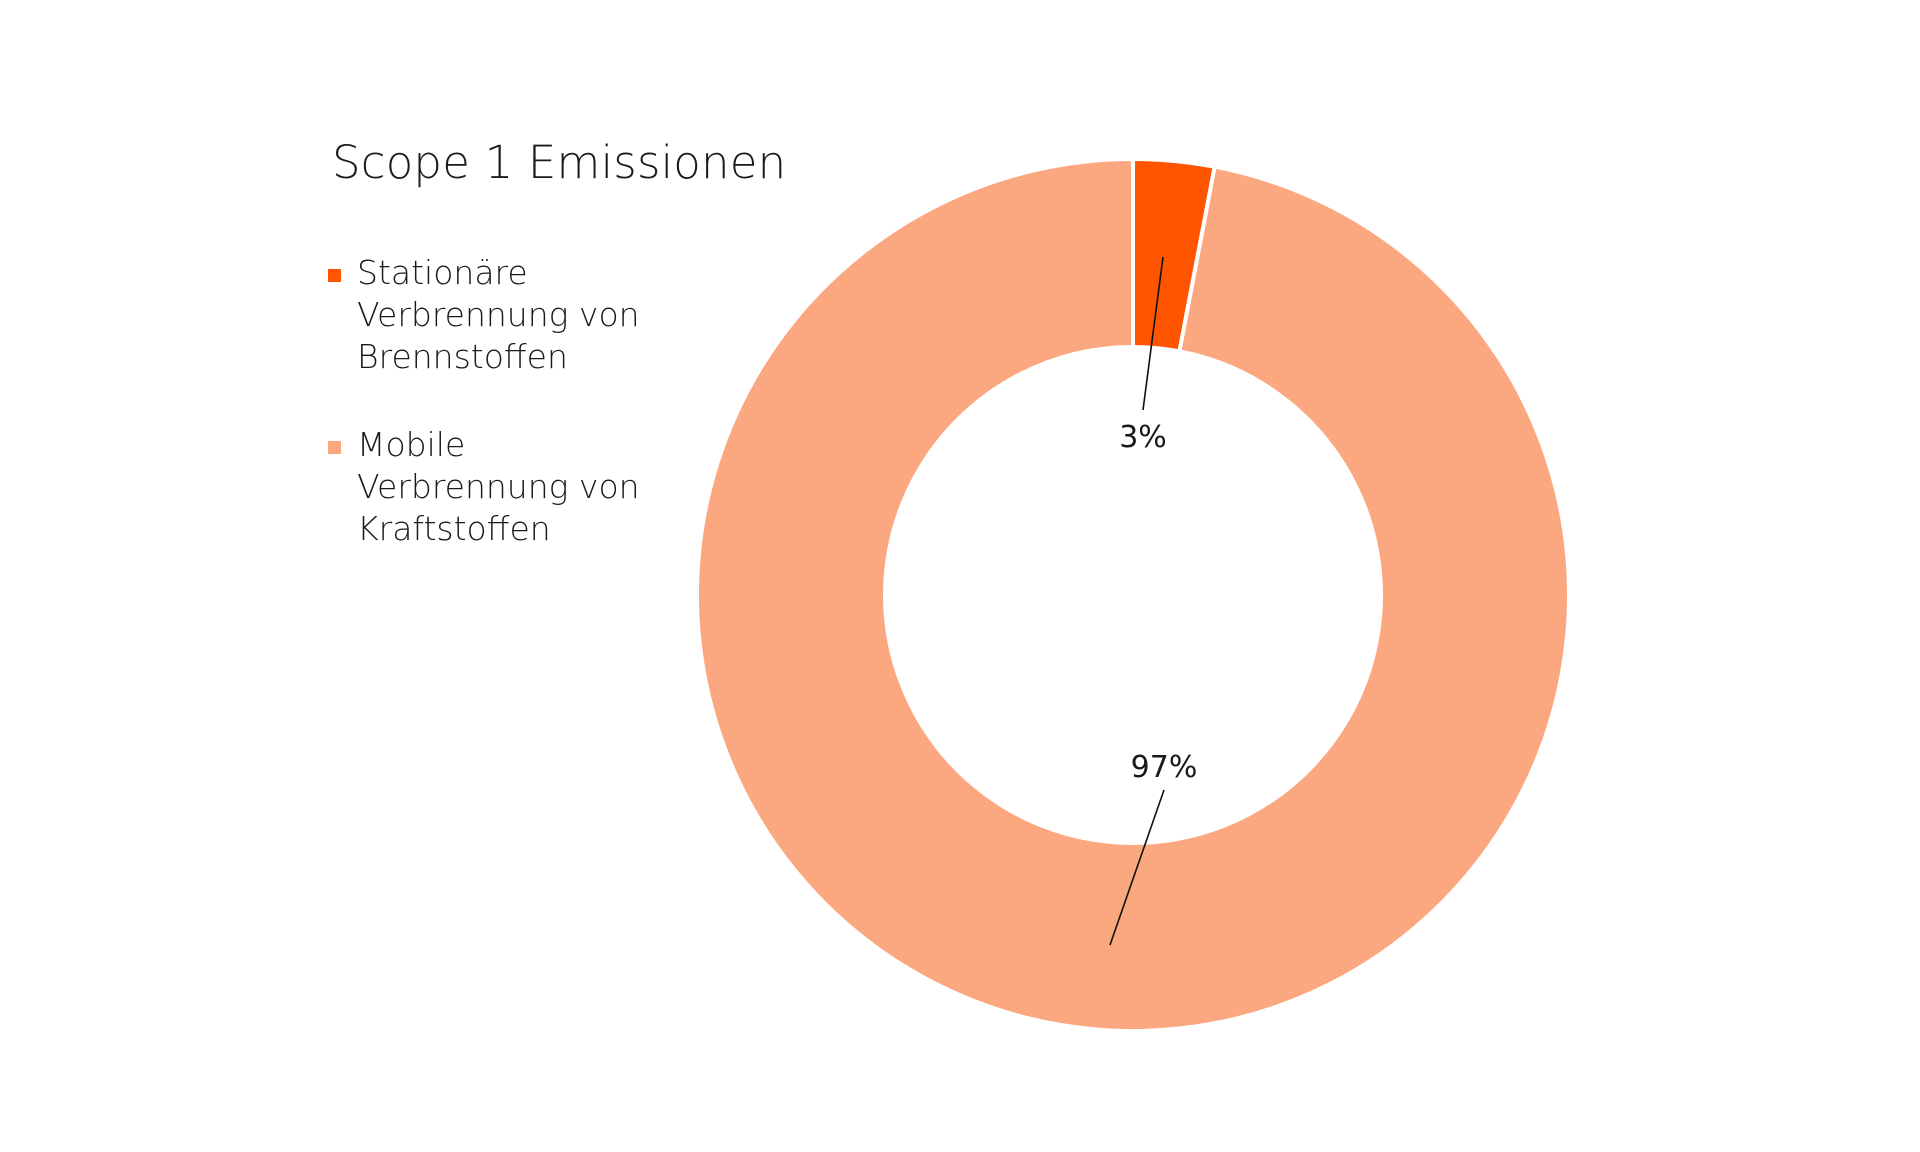 The image size is (1920, 1152). What do you see at coordinates (1143, 437) in the screenshot?
I see `data-label-slice0: 3%` at bounding box center [1143, 437].